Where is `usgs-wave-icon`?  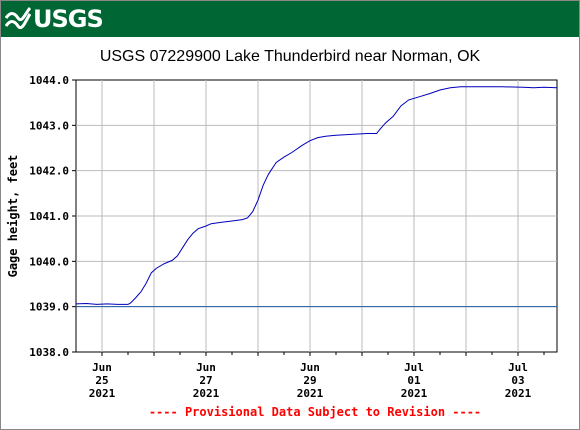
usgs-wave-icon is located at coordinates (18, 17).